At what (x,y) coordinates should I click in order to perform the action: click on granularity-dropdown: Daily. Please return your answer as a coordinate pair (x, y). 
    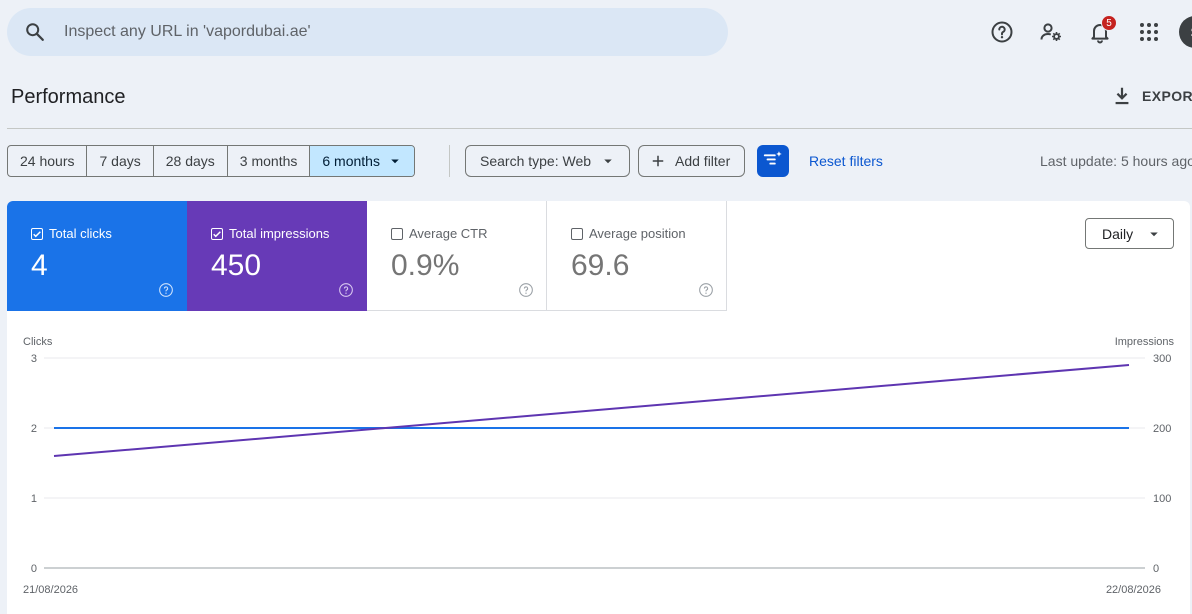
    Looking at the image, I should click on (1129, 233).